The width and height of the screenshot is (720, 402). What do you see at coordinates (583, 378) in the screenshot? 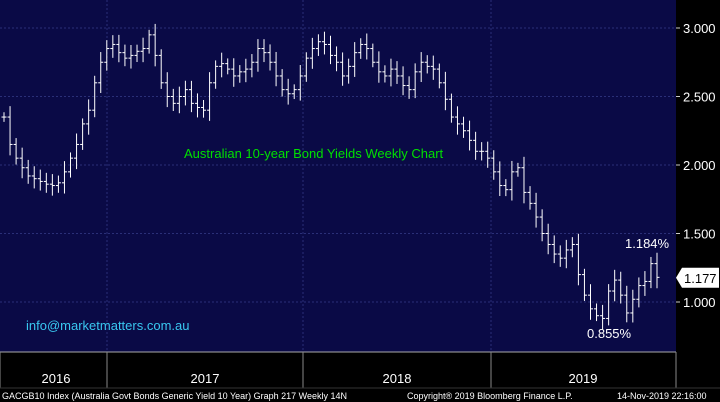
I see `x-tick-label: 2019` at bounding box center [583, 378].